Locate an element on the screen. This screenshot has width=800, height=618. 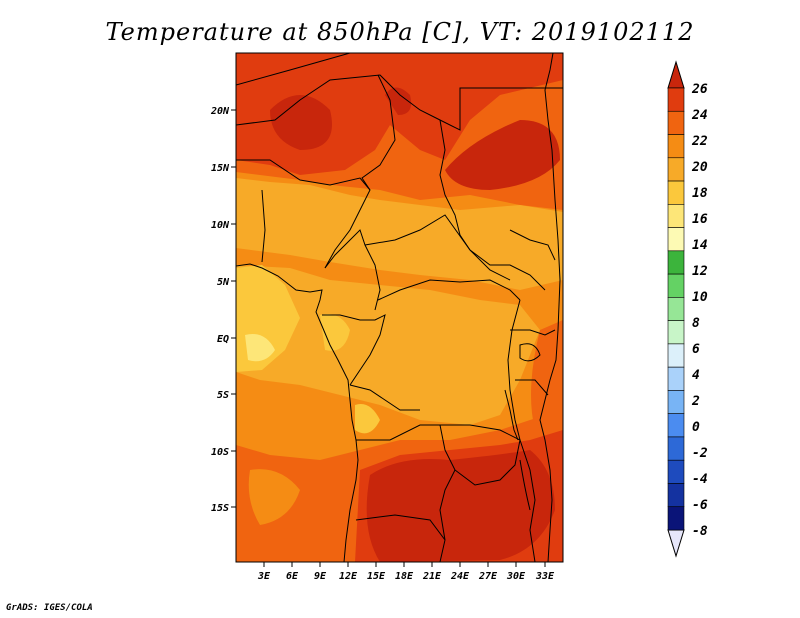
x-tick-33e: 33E is located at coordinates (545, 572).